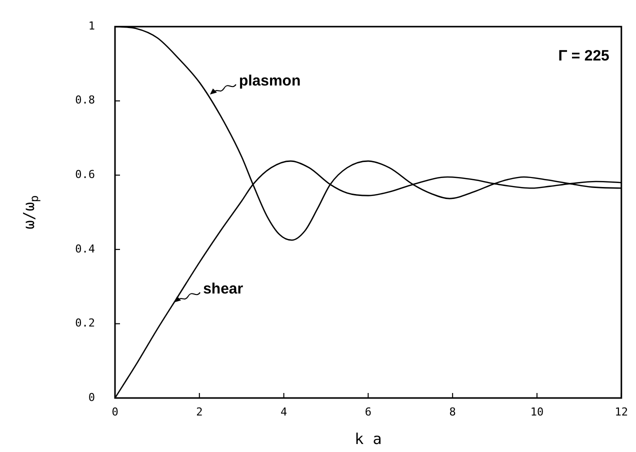  I want to click on x-axis-title: k a, so click(368, 439).